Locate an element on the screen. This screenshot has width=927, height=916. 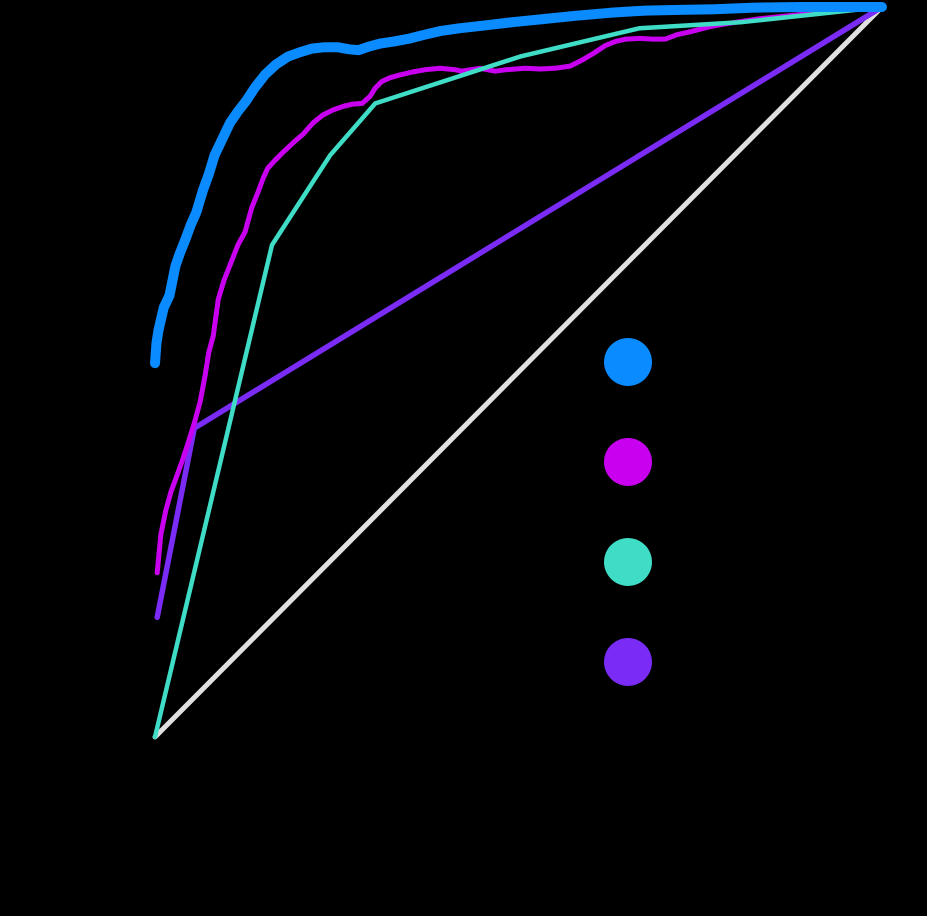
legend-marker-teal is located at coordinates (628, 562).